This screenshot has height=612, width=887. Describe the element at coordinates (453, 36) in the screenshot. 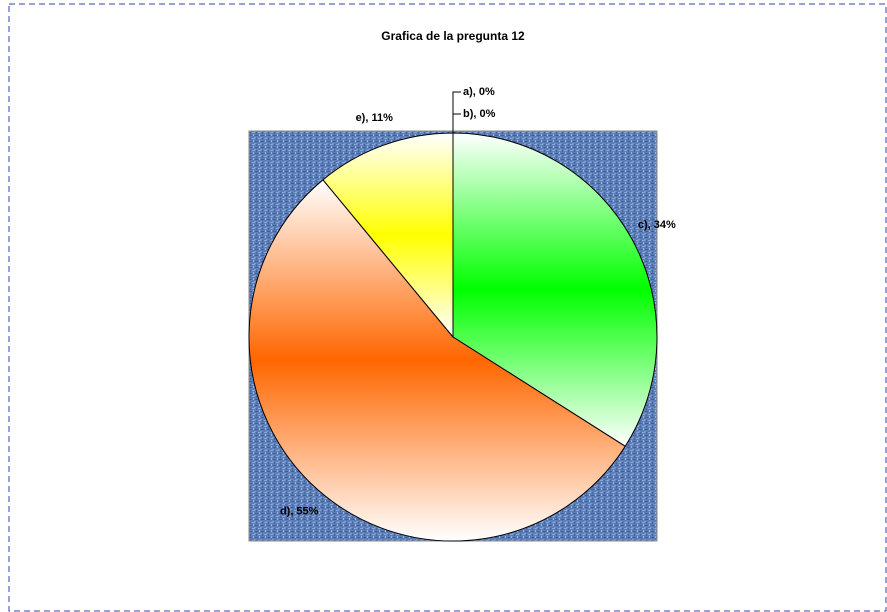

I see `chart-title: Grafica de la pregunta 12` at that location.